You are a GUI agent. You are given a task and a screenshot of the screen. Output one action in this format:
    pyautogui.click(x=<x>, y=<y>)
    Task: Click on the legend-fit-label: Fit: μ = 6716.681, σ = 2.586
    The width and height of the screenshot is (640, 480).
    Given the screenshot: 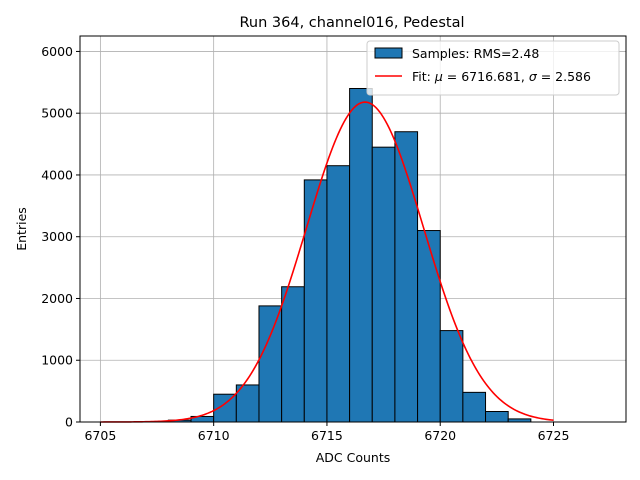 What is the action you would take?
    pyautogui.click(x=501, y=76)
    